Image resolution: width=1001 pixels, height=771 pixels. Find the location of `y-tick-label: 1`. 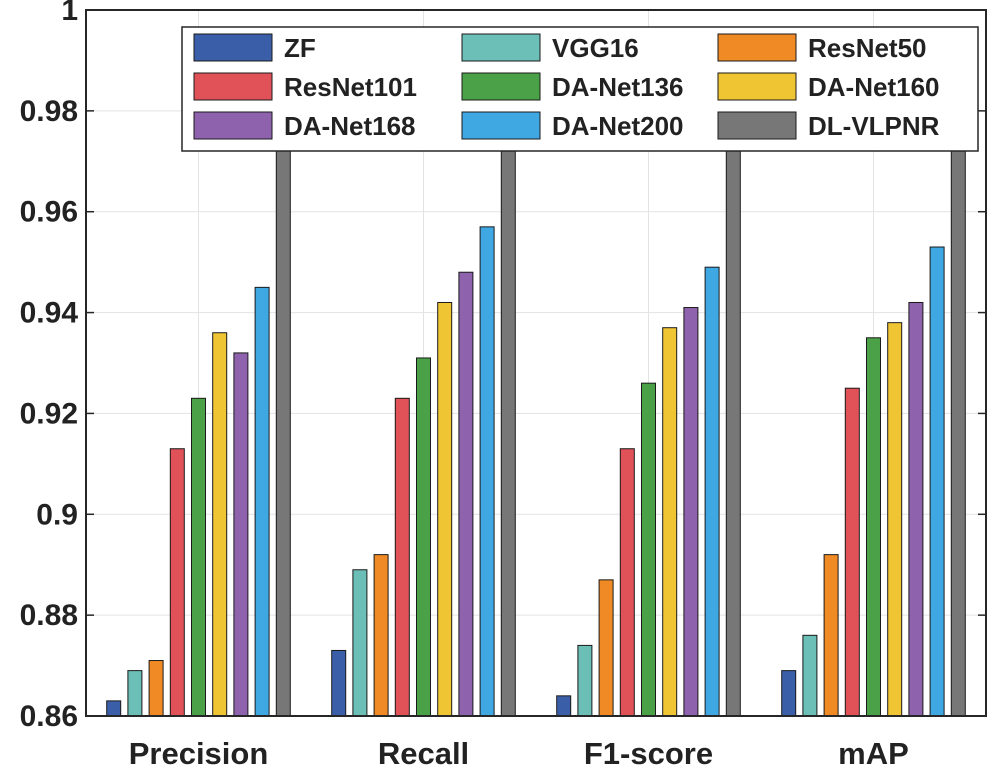

y-tick-label: 1 is located at coordinates (69, 13).